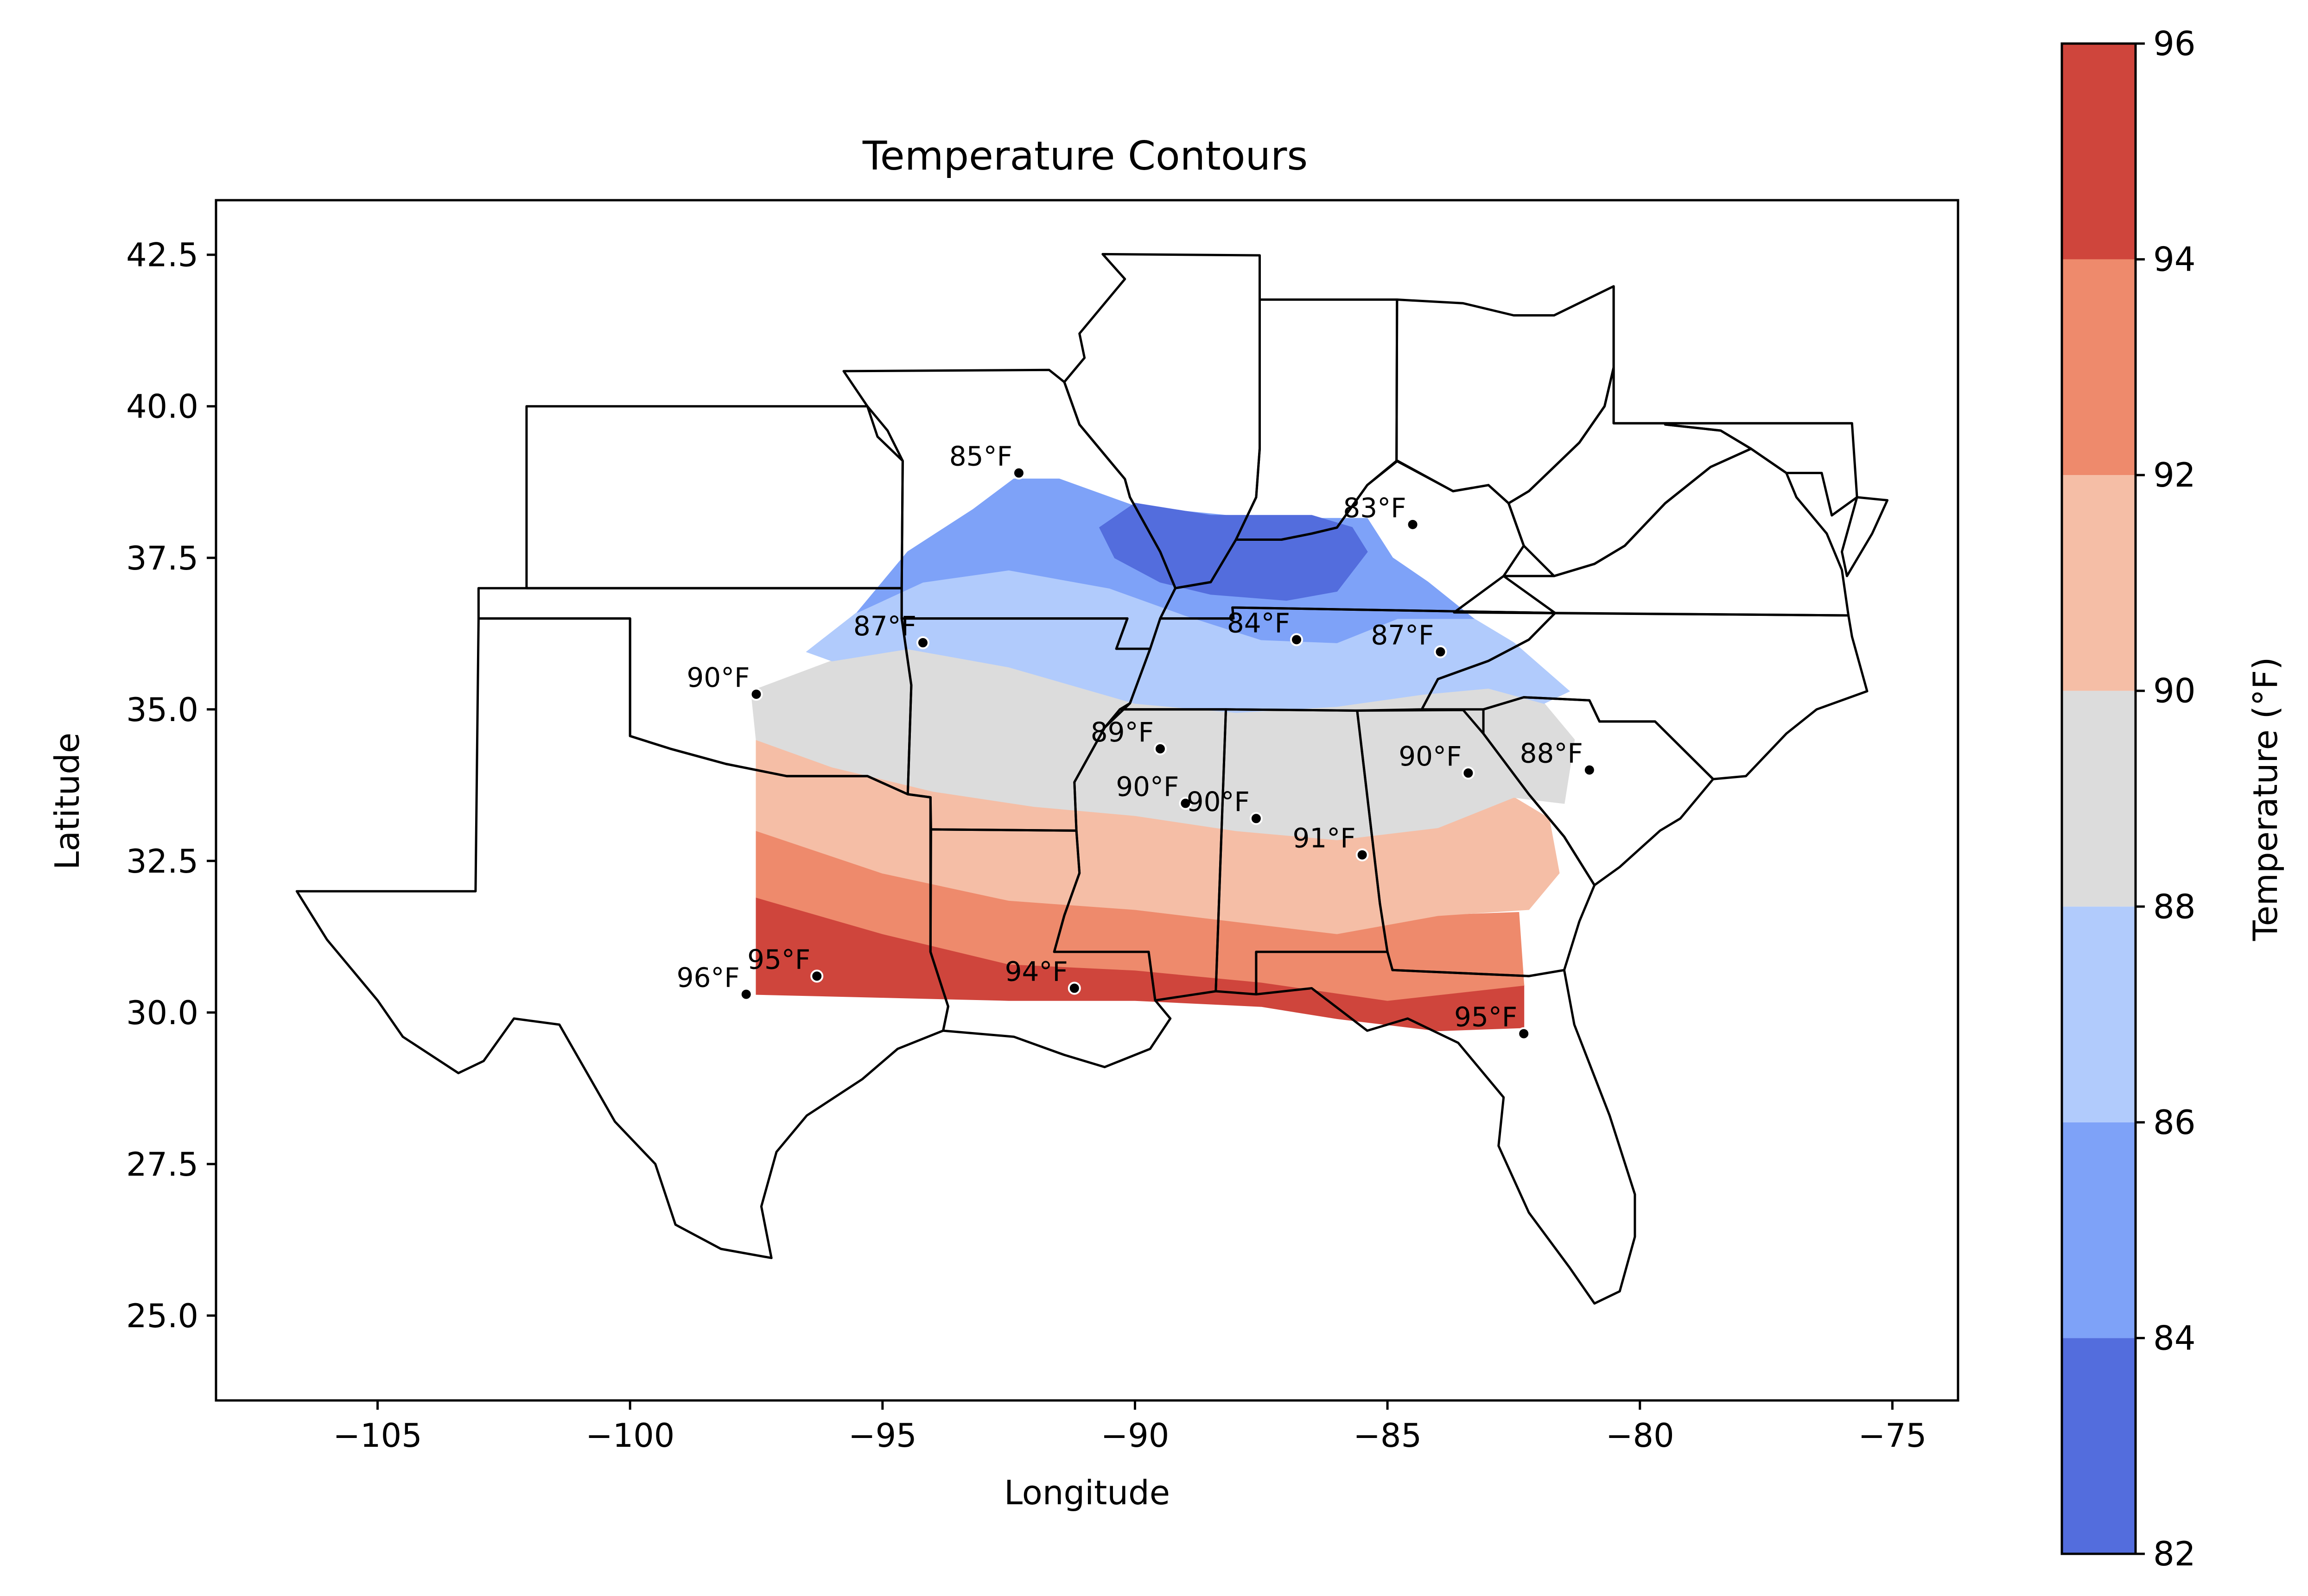 This screenshot has height=1596, width=2308. What do you see at coordinates (1323, 838) in the screenshot?
I see `station-temperature-label: 91°F` at bounding box center [1323, 838].